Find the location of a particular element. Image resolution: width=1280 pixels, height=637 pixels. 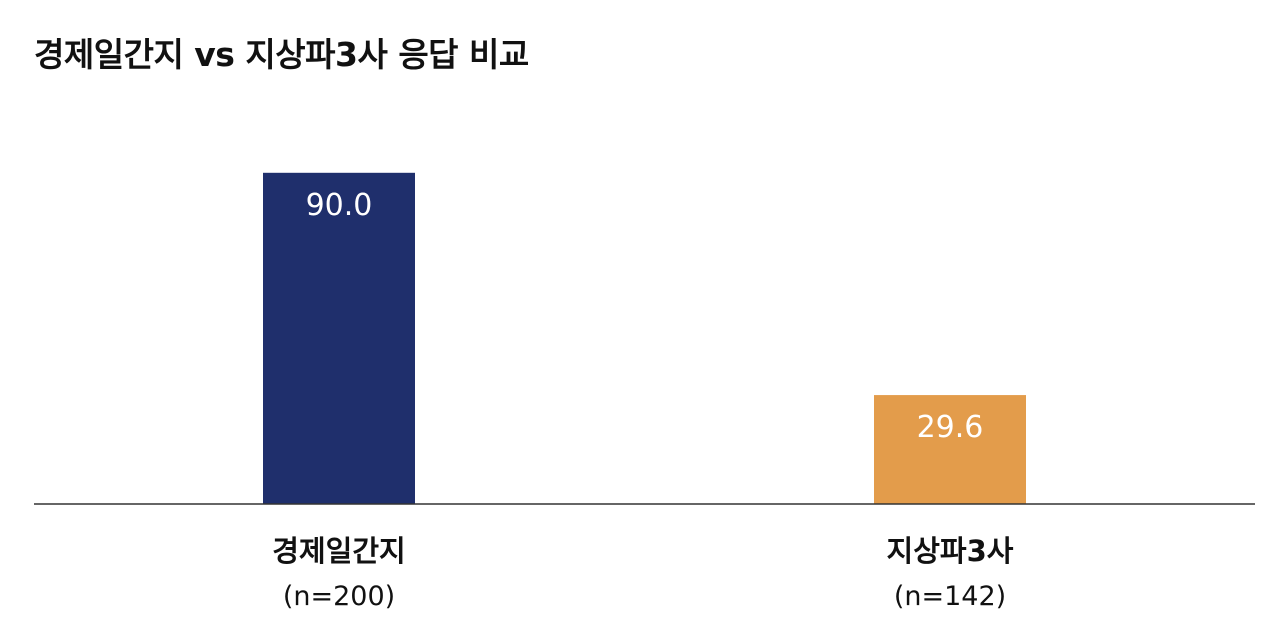

category-sample-size-1: (n=200) is located at coordinates (339, 596).